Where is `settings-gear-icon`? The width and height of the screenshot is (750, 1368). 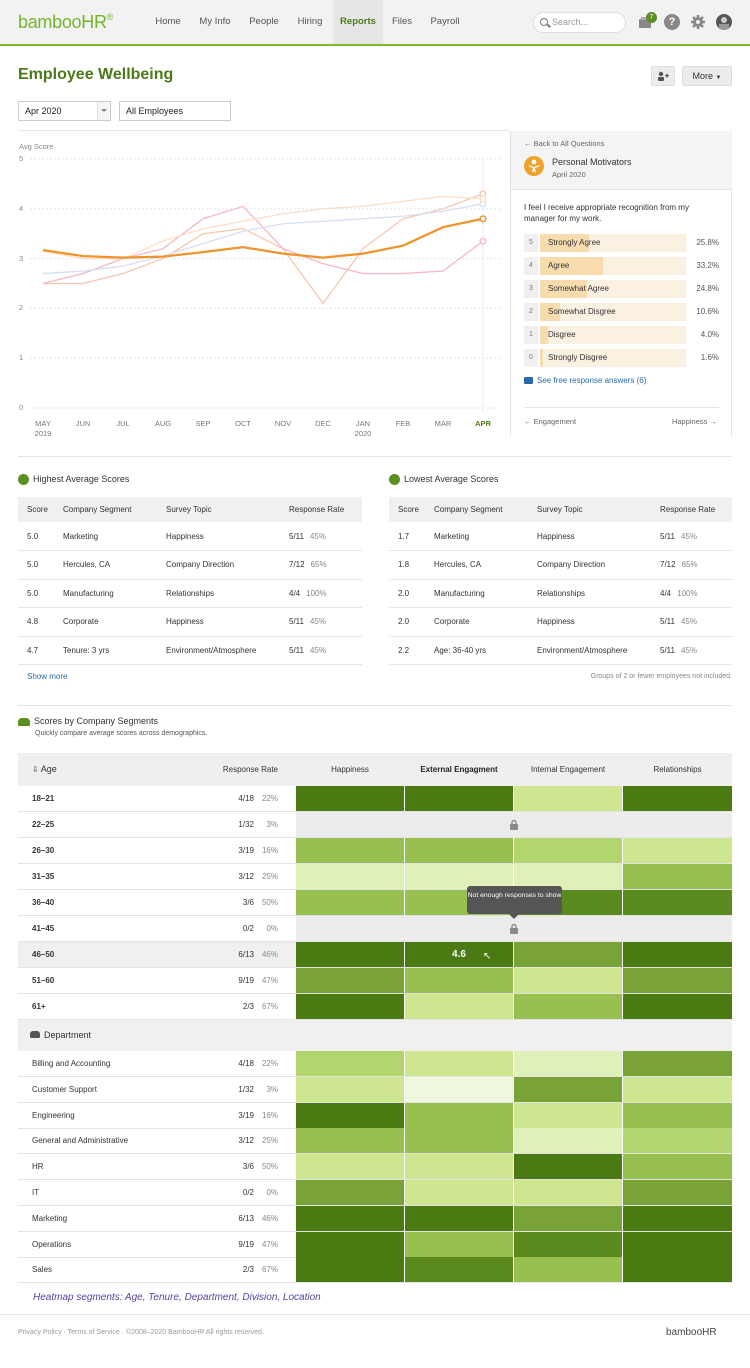
settings-gear-icon is located at coordinates (698, 22).